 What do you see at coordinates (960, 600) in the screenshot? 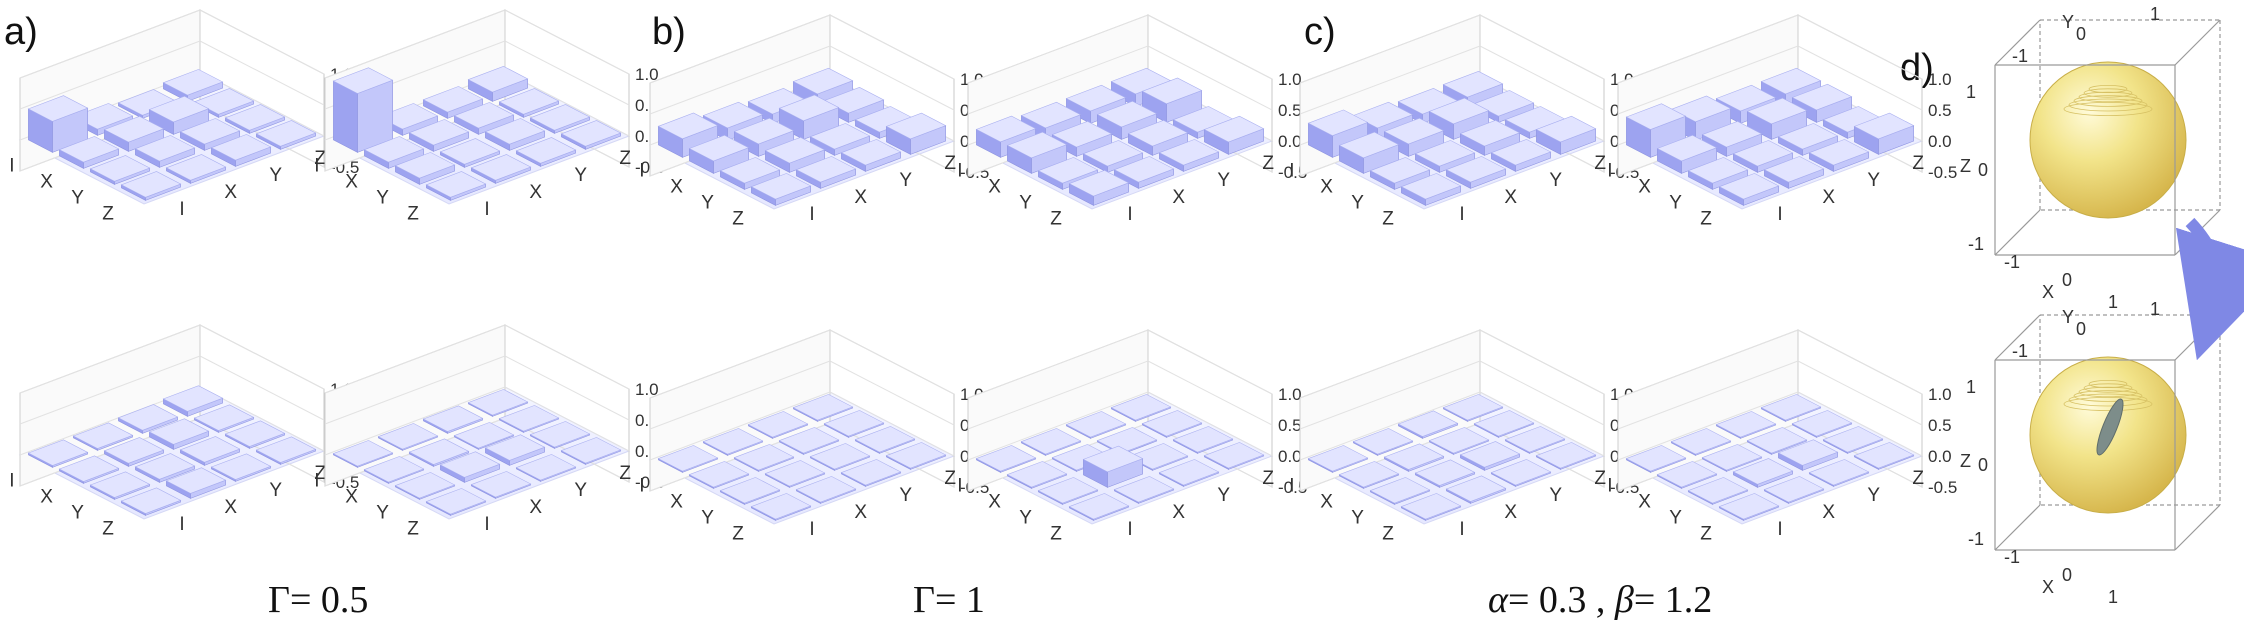
I see `caption-b-value: = 1` at bounding box center [960, 600].